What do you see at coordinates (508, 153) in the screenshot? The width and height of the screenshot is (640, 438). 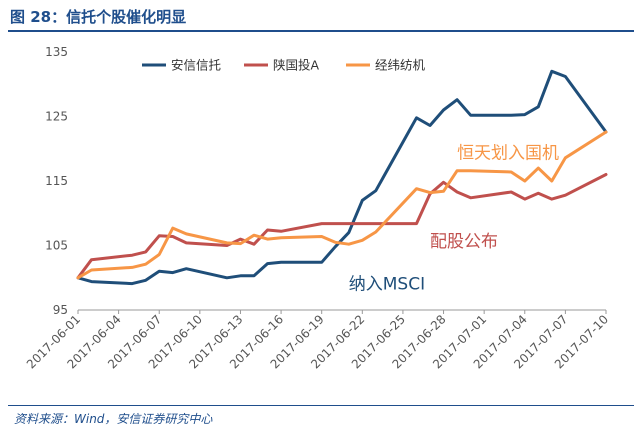 I see `chart-annotation: 恒天划入国机` at bounding box center [508, 153].